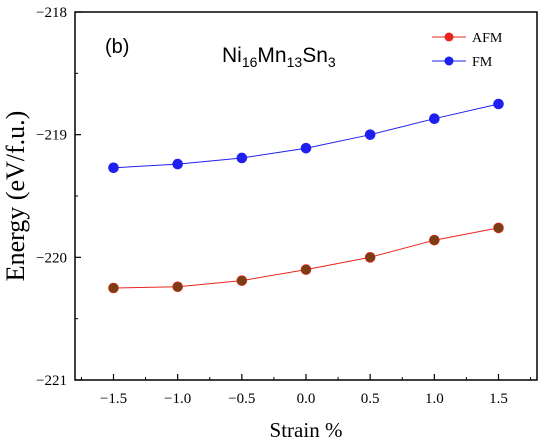 The height and width of the screenshot is (446, 550). What do you see at coordinates (449, 61) in the screenshot?
I see `legend-fm-marker` at bounding box center [449, 61].